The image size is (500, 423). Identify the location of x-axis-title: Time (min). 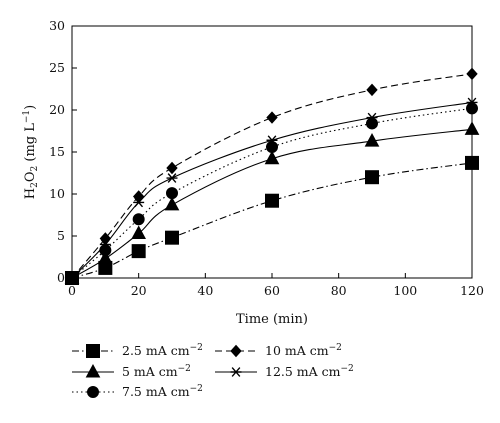
(272, 319).